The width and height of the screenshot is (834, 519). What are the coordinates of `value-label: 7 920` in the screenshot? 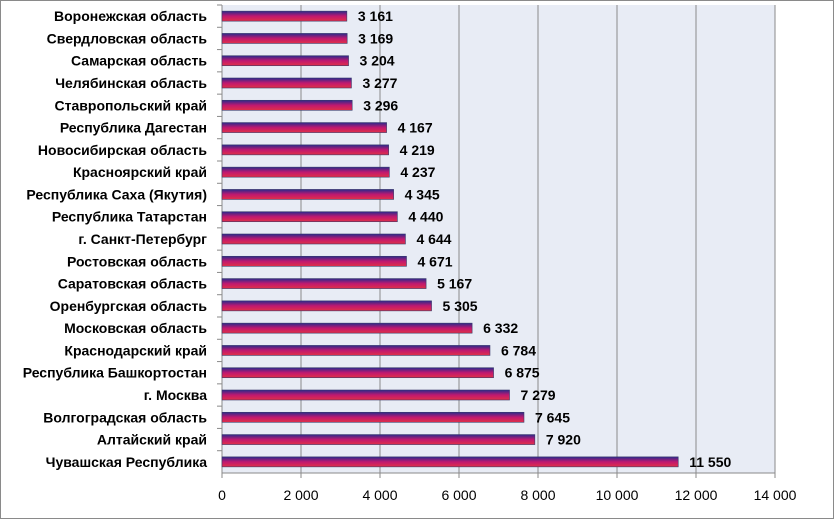 It's located at (563, 440).